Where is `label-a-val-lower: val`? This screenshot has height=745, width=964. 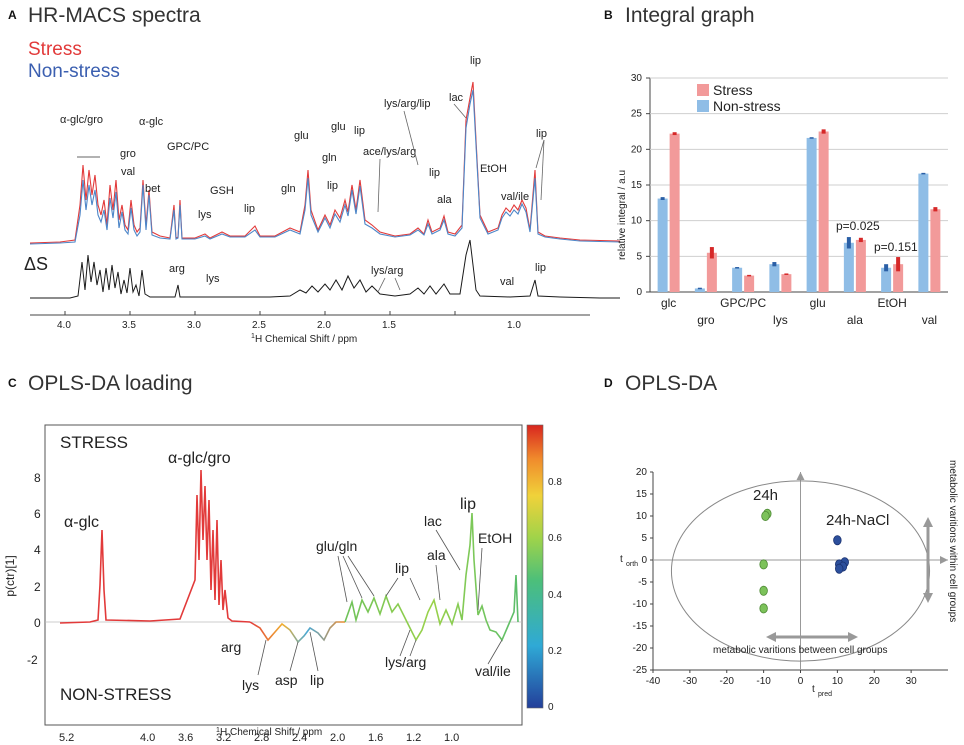 label-a-val-lower: val is located at coordinates (507, 282).